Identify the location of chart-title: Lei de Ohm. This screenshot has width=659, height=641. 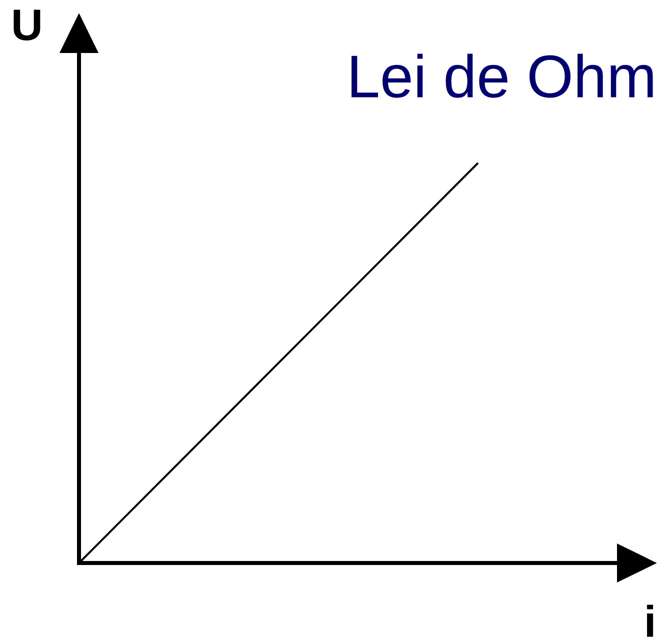
(502, 76).